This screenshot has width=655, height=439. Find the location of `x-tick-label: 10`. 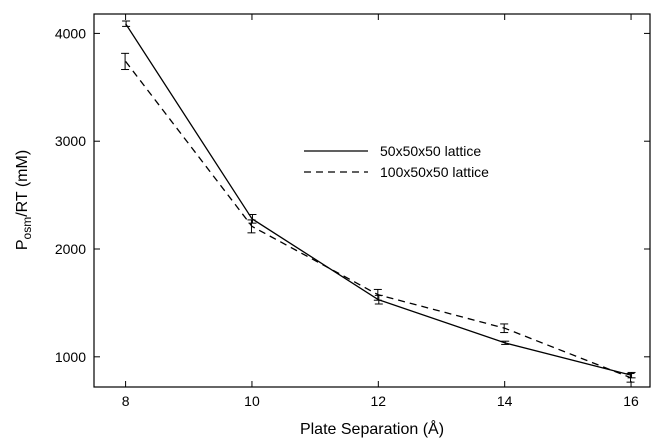

x-tick-label: 10 is located at coordinates (252, 401).